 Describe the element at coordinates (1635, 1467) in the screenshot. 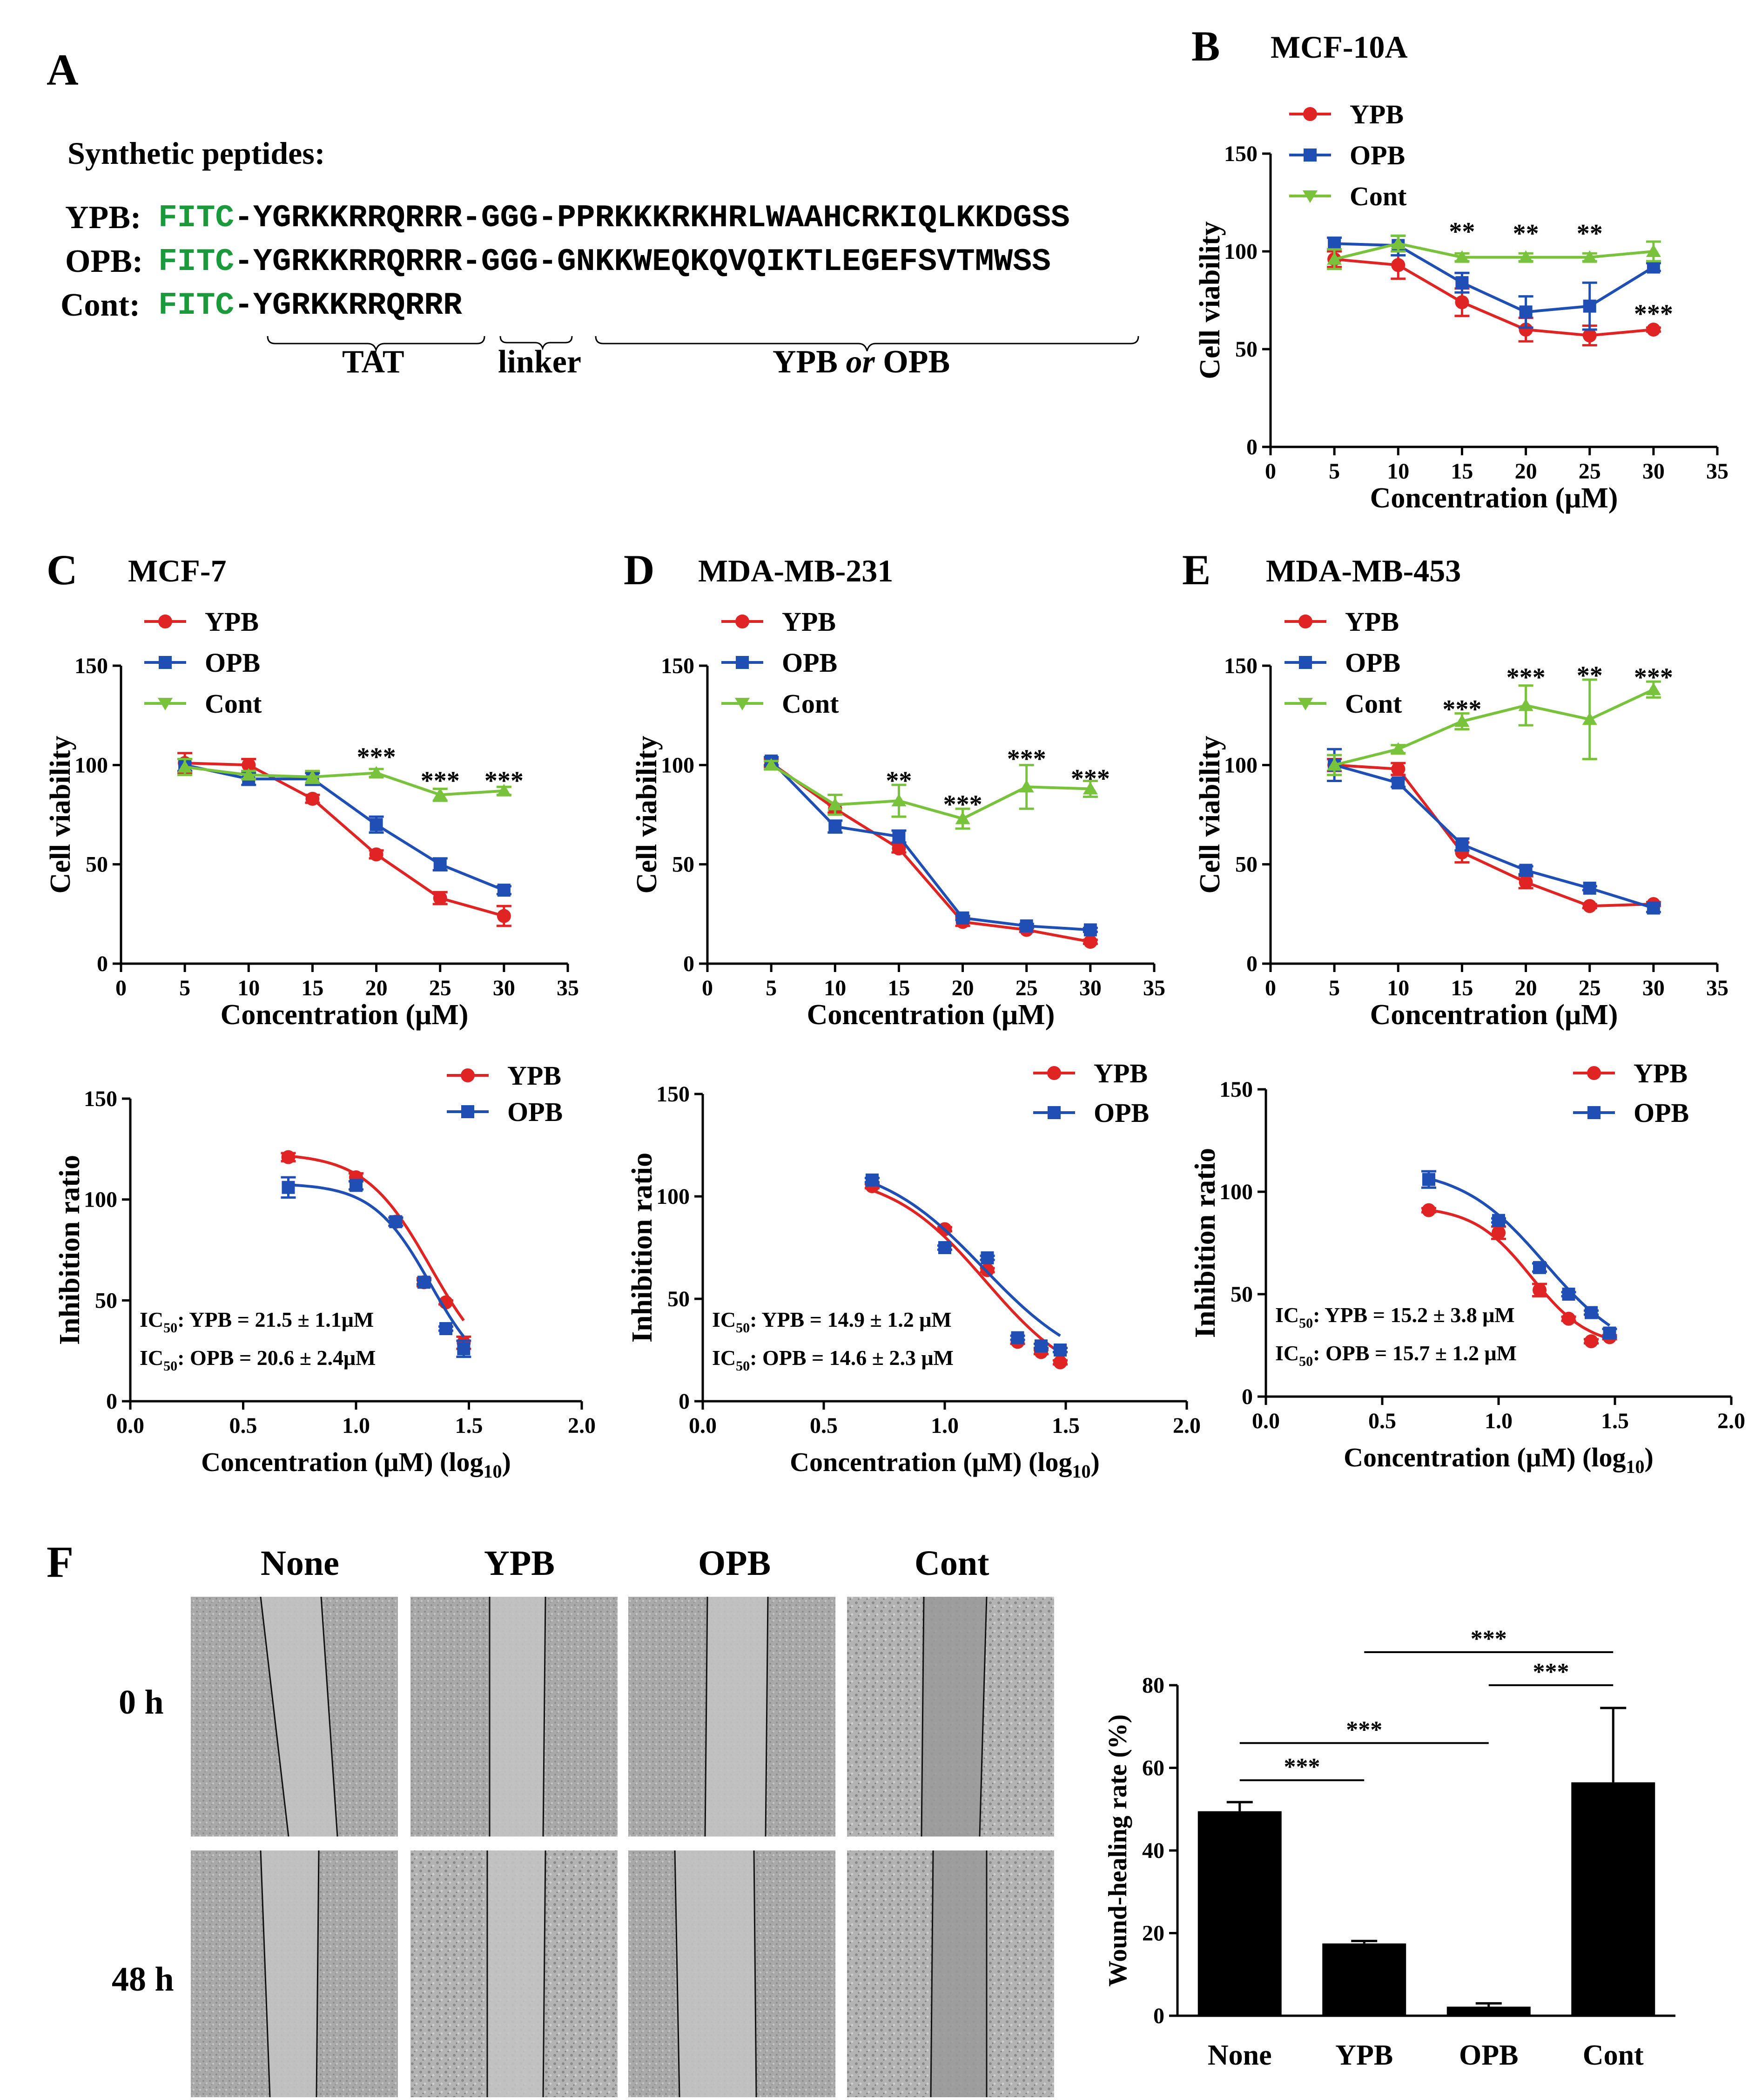

I see `x-axis-label-sub: 10` at that location.